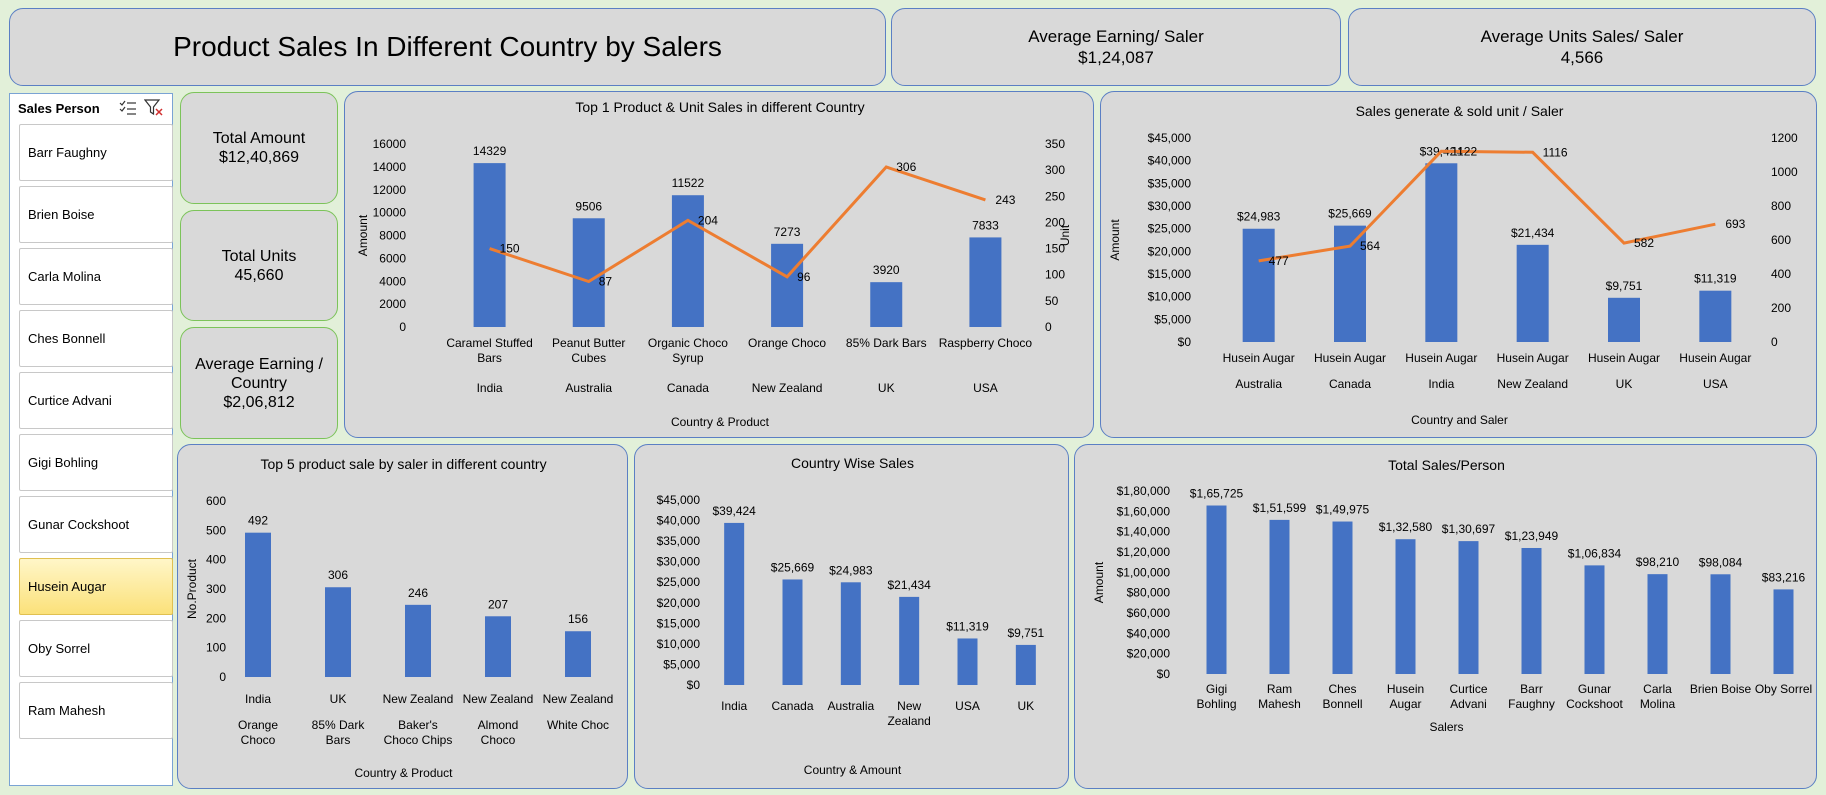 The image size is (1826, 795). I want to click on slicer-item-carla-molina: Carla Molina, so click(96, 276).